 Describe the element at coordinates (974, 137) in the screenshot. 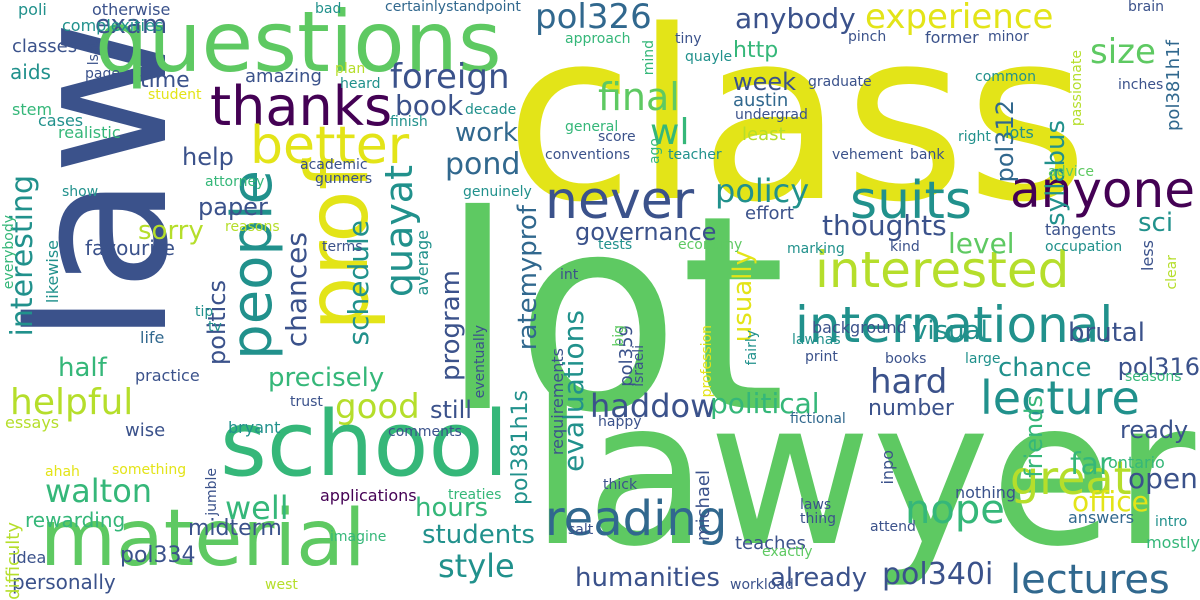

I see `word-154: right` at that location.